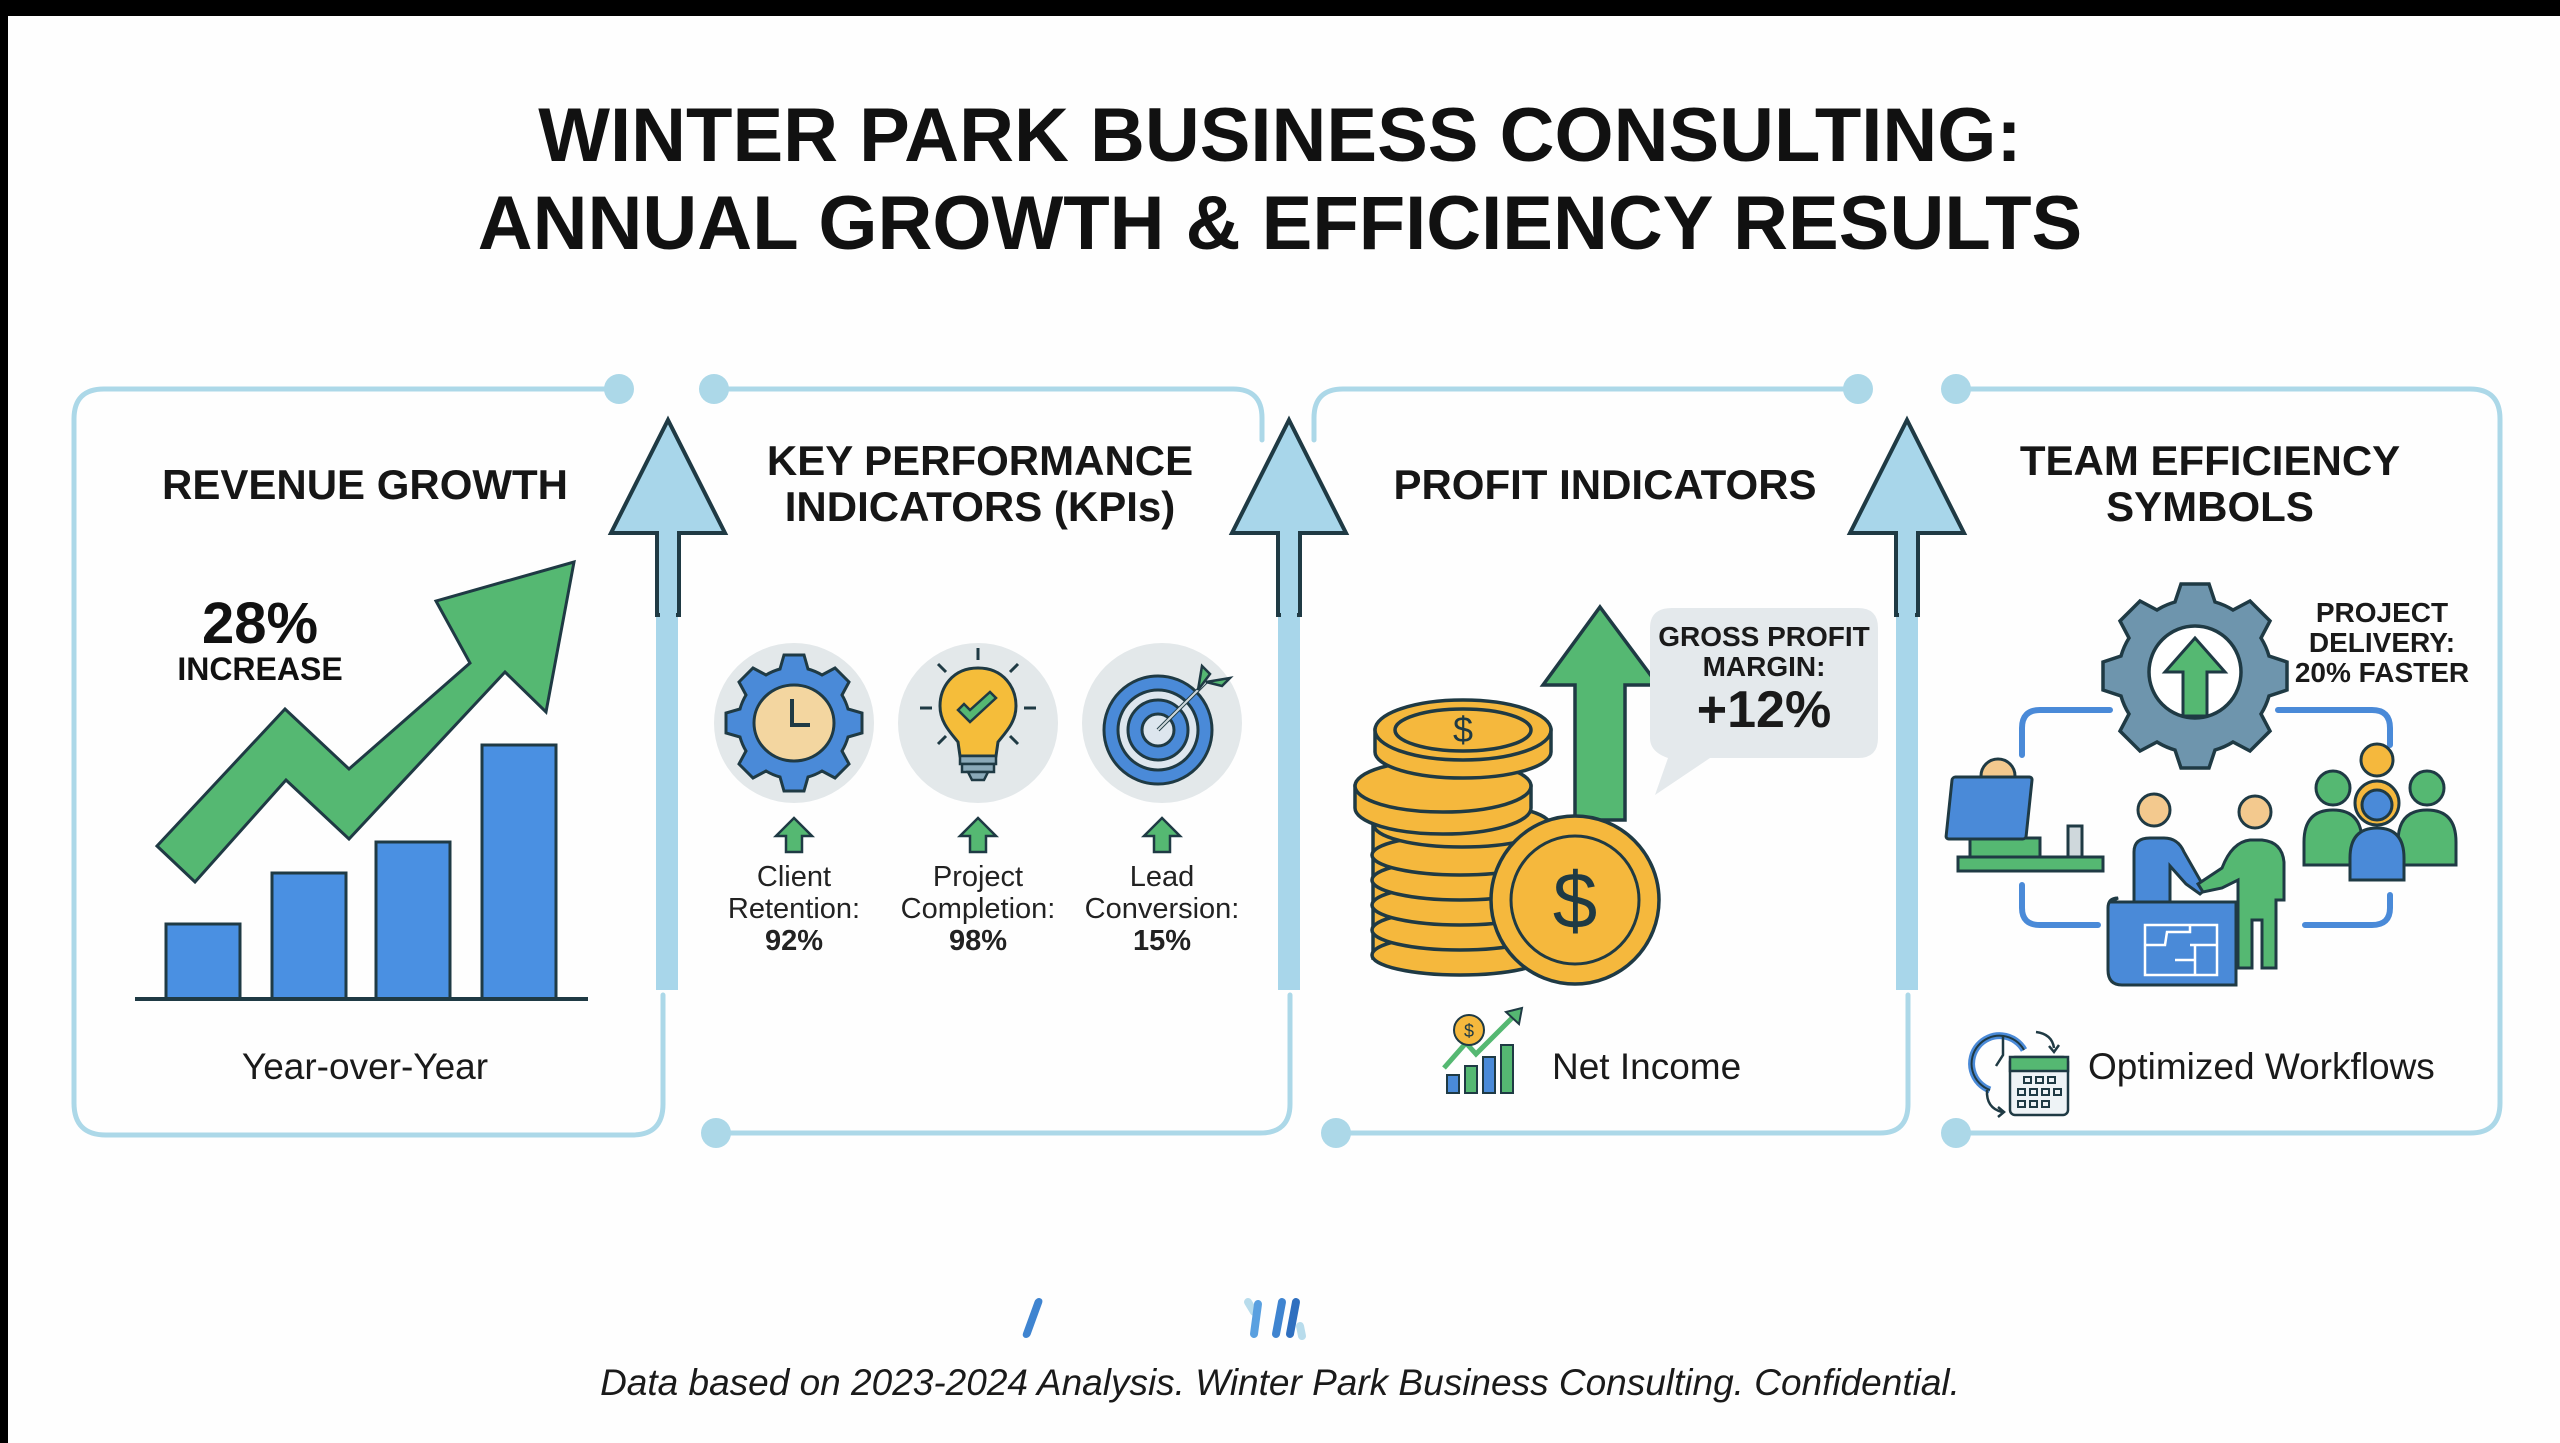 The image size is (2560, 1443). I want to click on project-delivery-note: PROJECT DELIVERY: 20% FASTER, so click(2382, 643).